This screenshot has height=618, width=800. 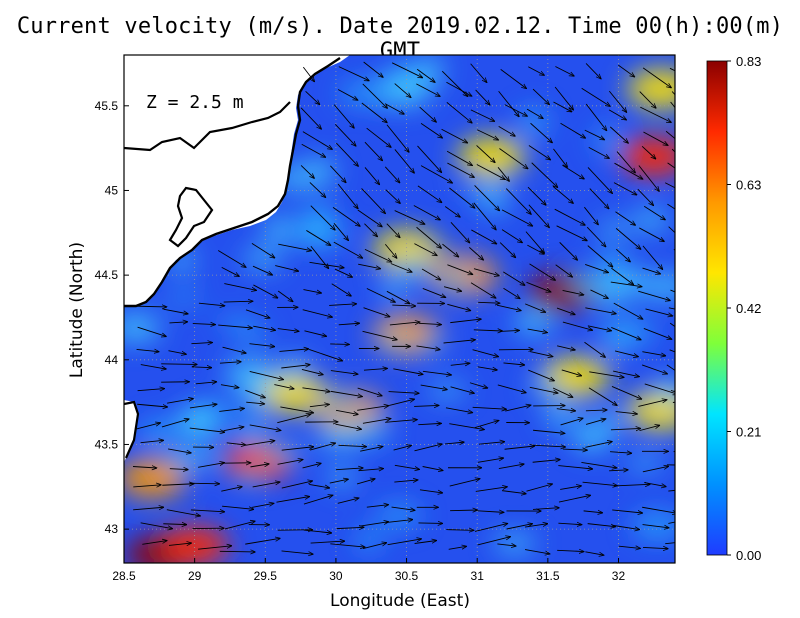 I want to click on colorbar-ticks: 0.83 0.63 0.42 0.21 0.00, so click(x=744, y=308).